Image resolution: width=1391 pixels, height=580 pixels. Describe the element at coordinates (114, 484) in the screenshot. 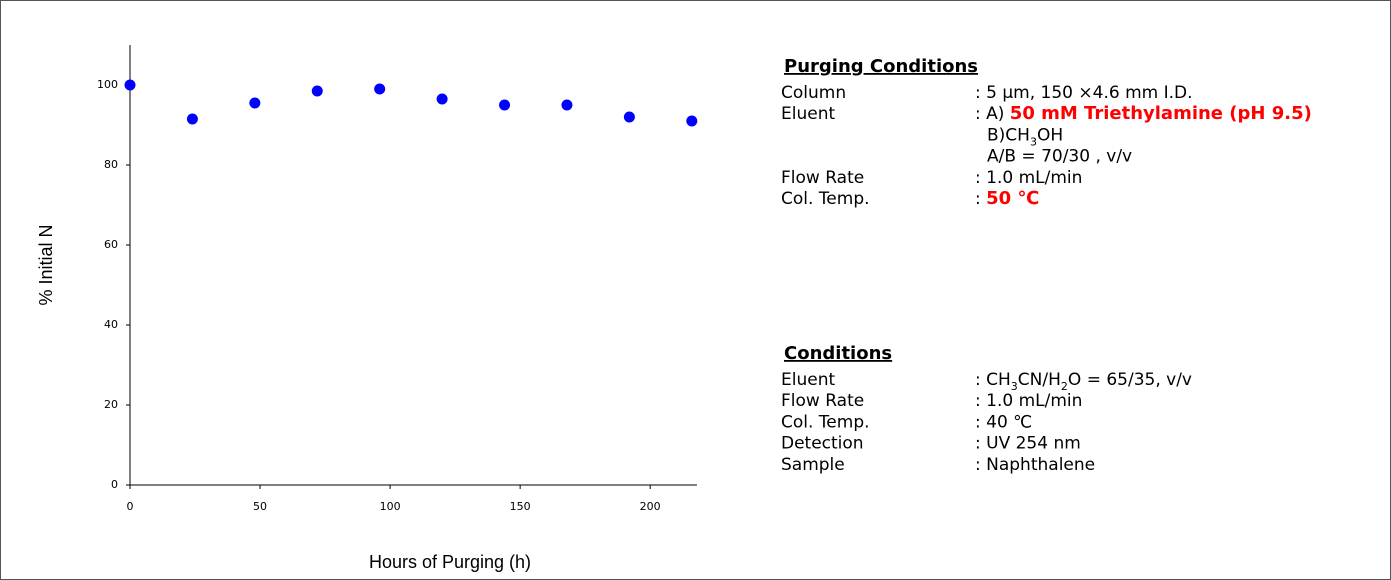

I see `y-tick-label: 0` at that location.